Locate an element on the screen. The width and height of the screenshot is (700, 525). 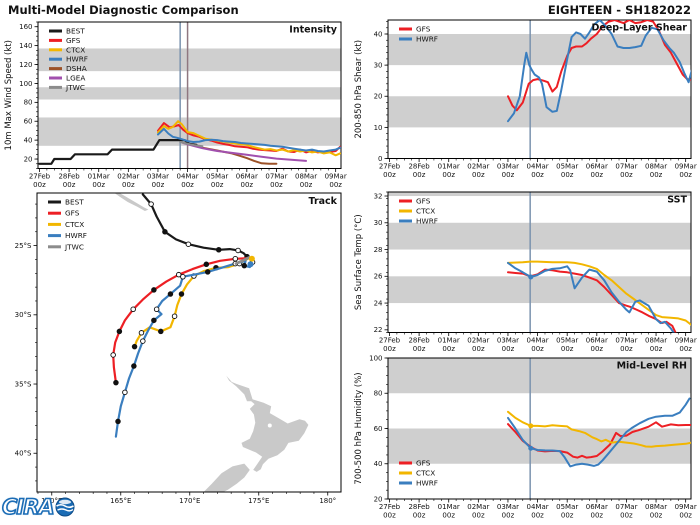
track-series-best is located at coordinates (196, 226).